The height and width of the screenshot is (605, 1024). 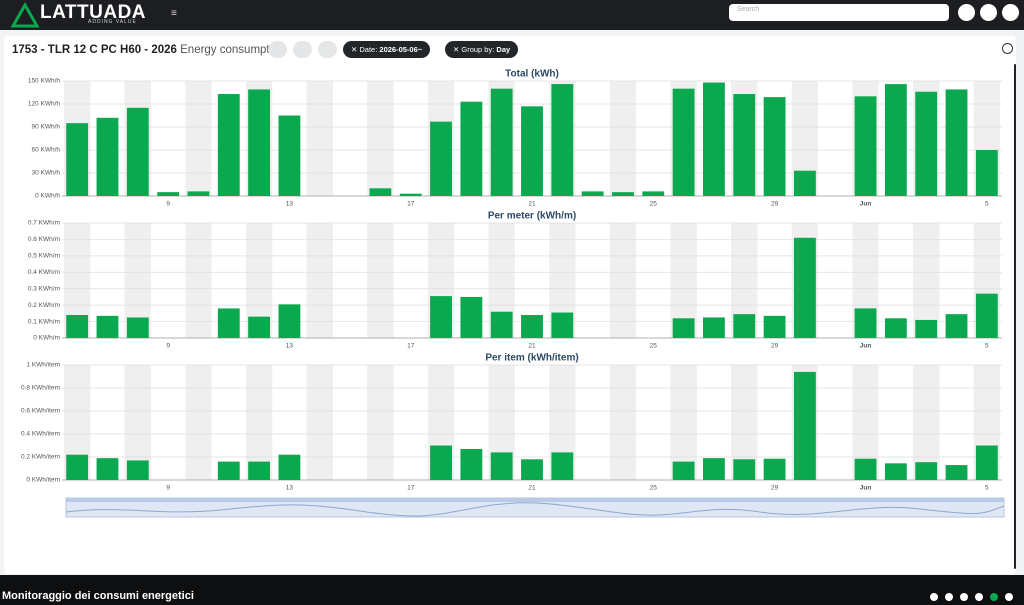 What do you see at coordinates (174, 13) in the screenshot?
I see `menu-icon: ≡` at bounding box center [174, 13].